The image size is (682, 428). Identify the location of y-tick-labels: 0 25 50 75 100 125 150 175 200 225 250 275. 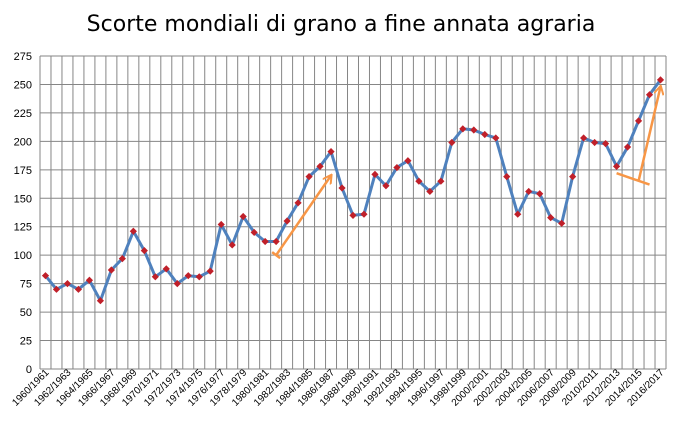
(23, 213).